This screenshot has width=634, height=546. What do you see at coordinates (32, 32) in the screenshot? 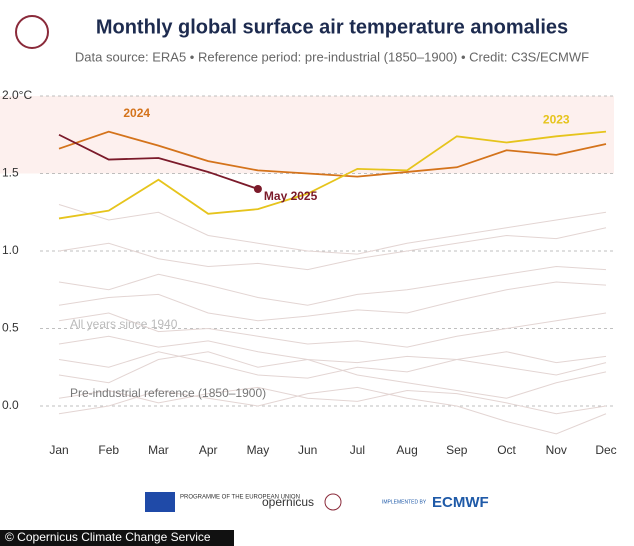
I see `logo` at bounding box center [32, 32].